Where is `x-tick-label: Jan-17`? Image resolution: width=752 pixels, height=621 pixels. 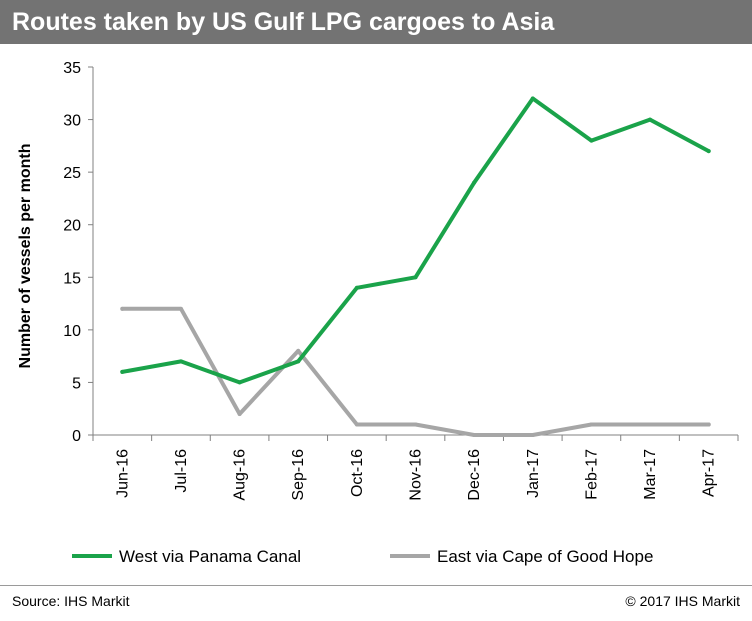 x-tick-label: Jan-17 is located at coordinates (533, 473).